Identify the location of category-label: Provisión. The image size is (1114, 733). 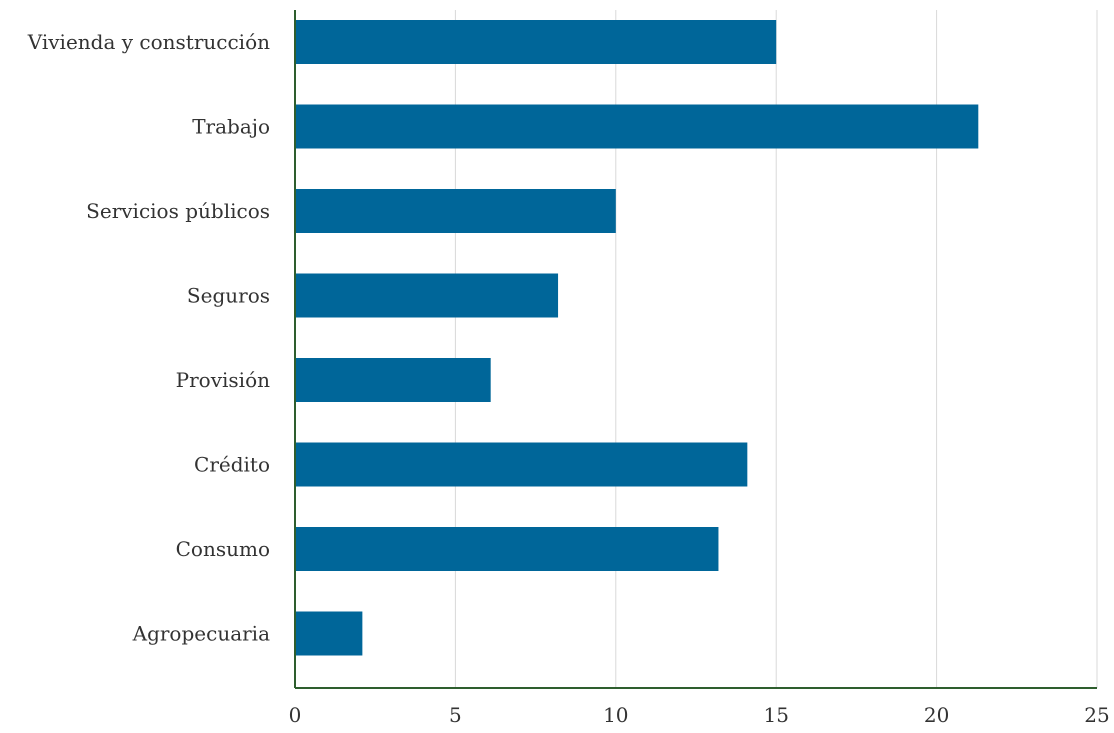
(223, 380).